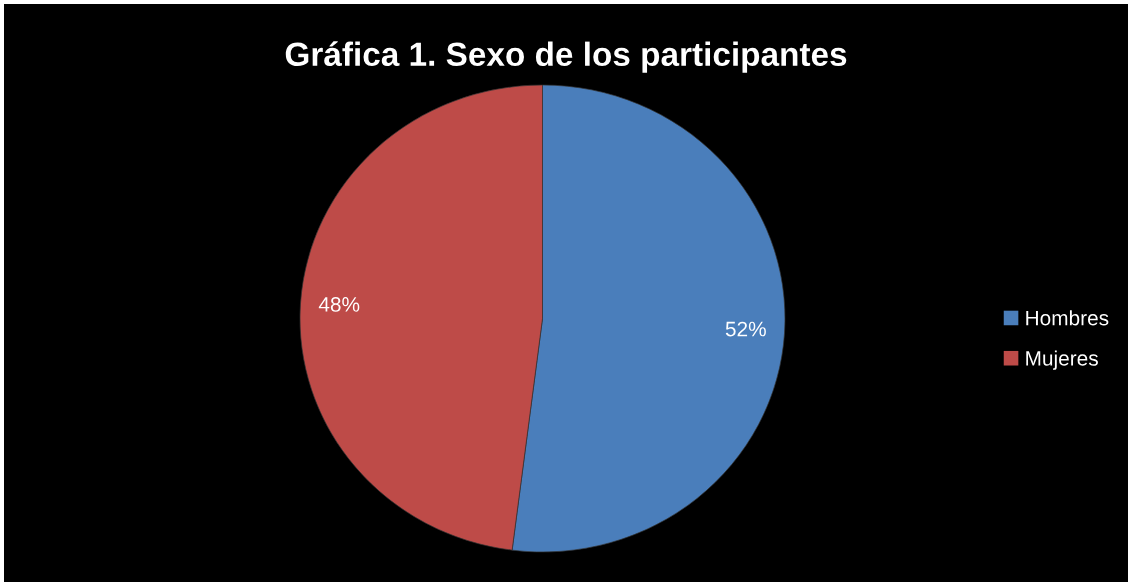 This screenshot has width=1132, height=586. I want to click on chart-title: Gráfica 1. Sexo de los participantes, so click(566, 57).